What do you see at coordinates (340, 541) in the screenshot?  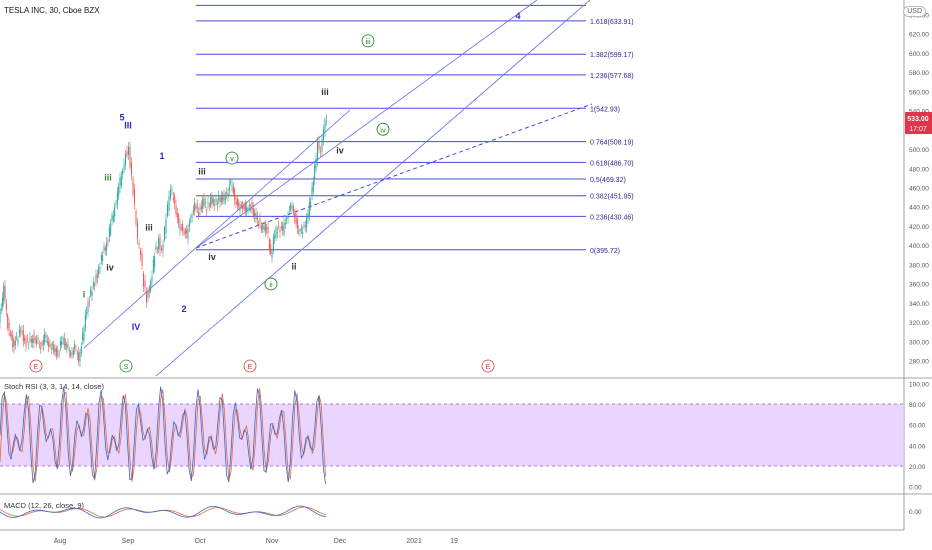 I see `time-label-4: Dec` at bounding box center [340, 541].